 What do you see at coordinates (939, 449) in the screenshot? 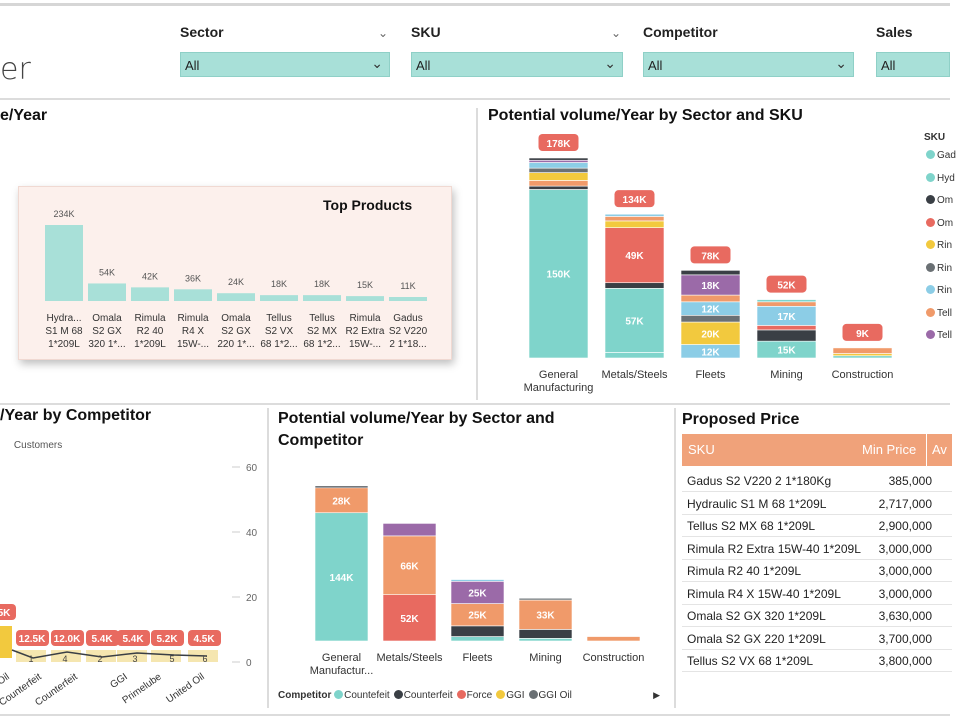
I see `column-header-avg: Av` at bounding box center [939, 449].